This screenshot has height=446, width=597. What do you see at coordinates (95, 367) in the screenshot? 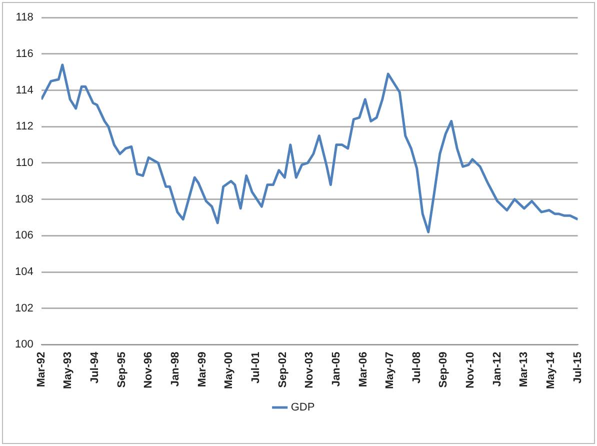
I see `x-tick-label: Jul-94` at bounding box center [95, 367].